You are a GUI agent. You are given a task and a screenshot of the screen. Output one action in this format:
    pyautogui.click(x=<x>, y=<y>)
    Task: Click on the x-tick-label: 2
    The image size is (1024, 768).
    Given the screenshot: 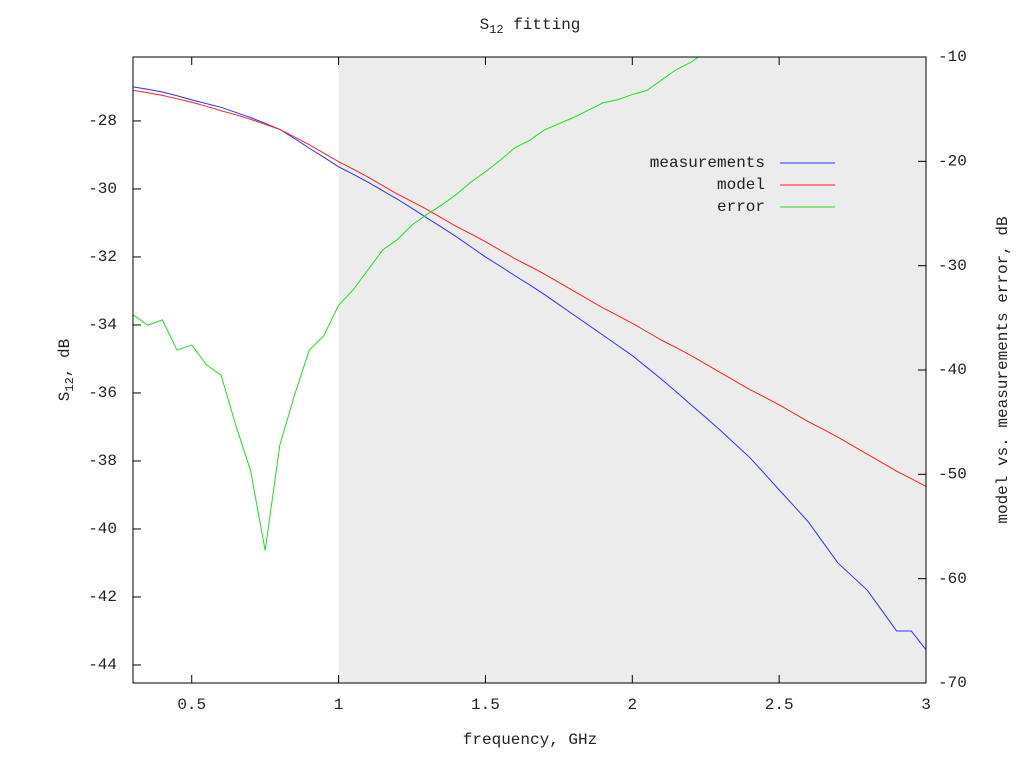 What is the action you would take?
    pyautogui.click(x=632, y=705)
    